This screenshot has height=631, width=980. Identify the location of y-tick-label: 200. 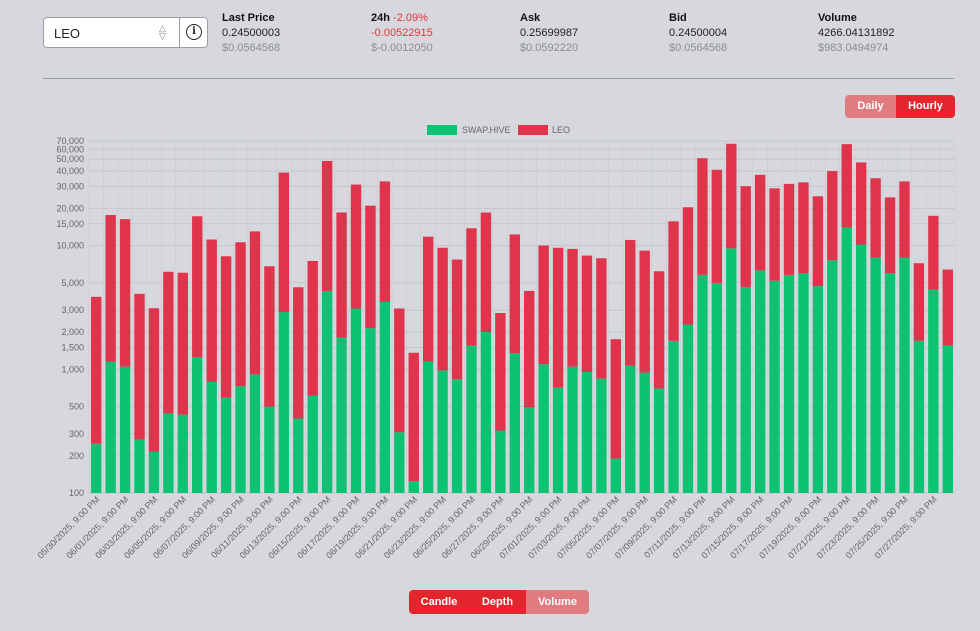
(76, 456).